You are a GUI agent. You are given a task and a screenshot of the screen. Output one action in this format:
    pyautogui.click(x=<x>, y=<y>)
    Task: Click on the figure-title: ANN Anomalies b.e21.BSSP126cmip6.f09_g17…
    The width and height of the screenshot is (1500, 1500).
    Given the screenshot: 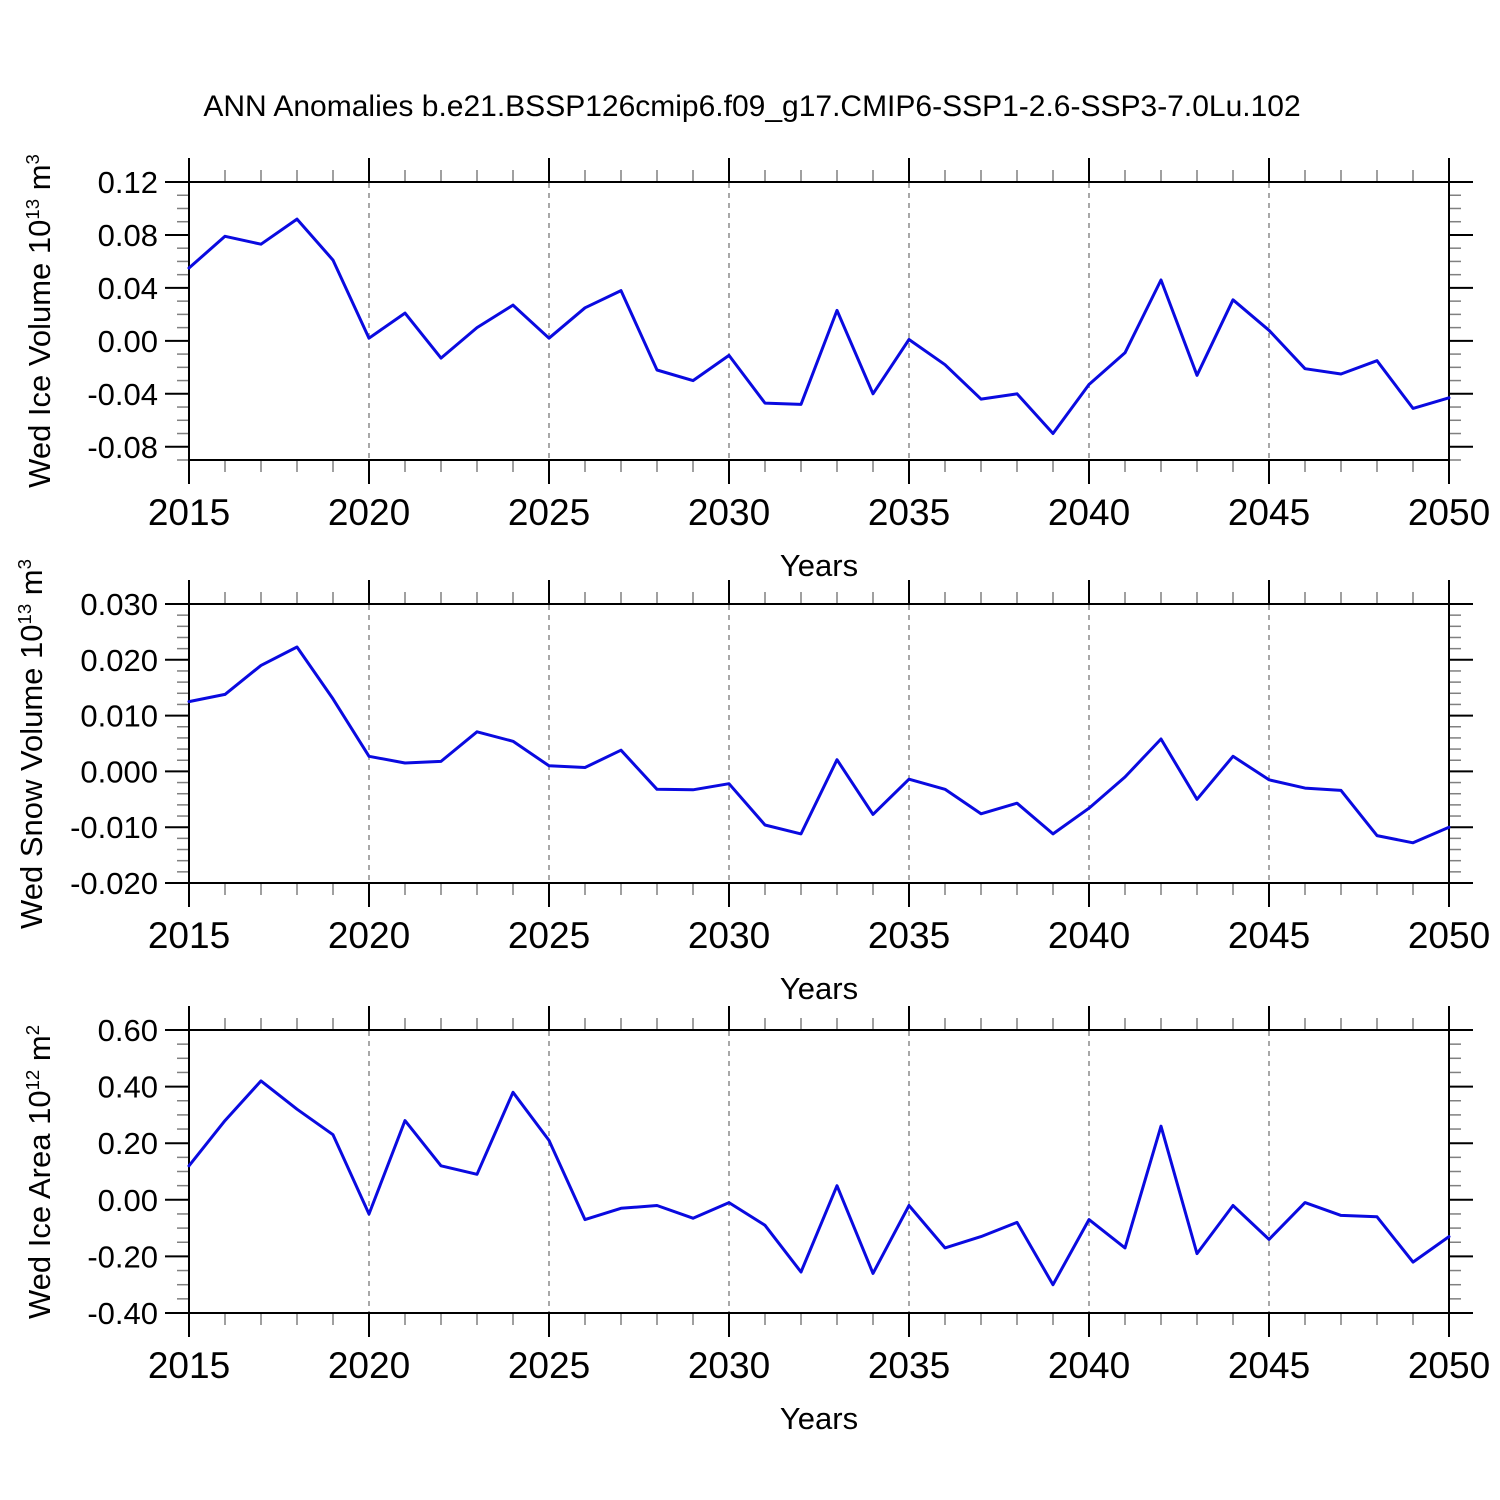 What is the action you would take?
    pyautogui.click(x=752, y=106)
    